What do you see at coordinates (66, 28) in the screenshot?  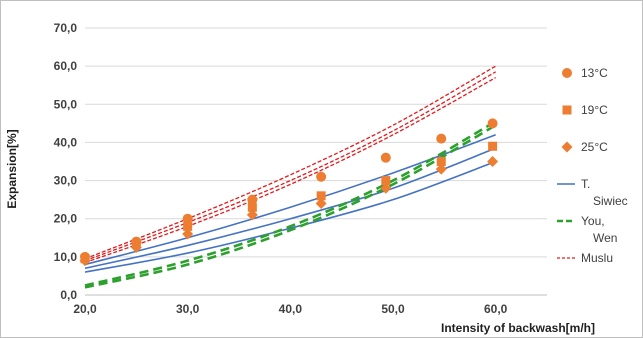 I see `y-tick-label: 70,0` at bounding box center [66, 28].